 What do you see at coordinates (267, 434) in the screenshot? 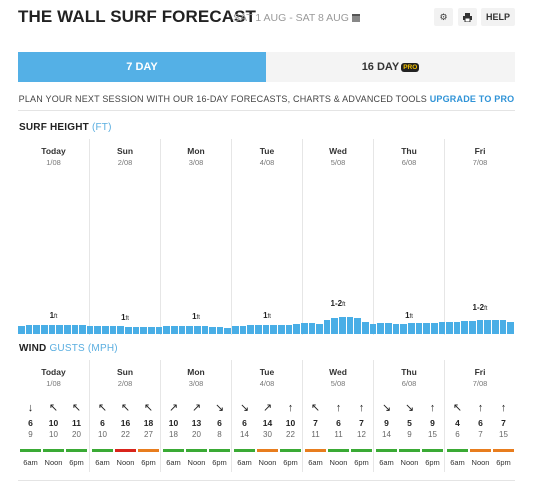
I see `wind-gust: 30` at bounding box center [267, 434].